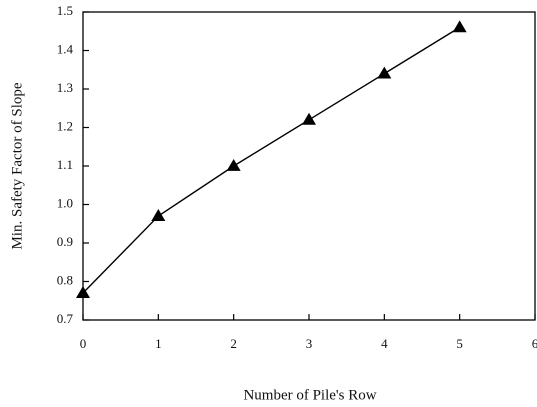 The height and width of the screenshot is (407, 537). What do you see at coordinates (65, 87) in the screenshot?
I see `y-tick-label: 1.3` at bounding box center [65, 87].